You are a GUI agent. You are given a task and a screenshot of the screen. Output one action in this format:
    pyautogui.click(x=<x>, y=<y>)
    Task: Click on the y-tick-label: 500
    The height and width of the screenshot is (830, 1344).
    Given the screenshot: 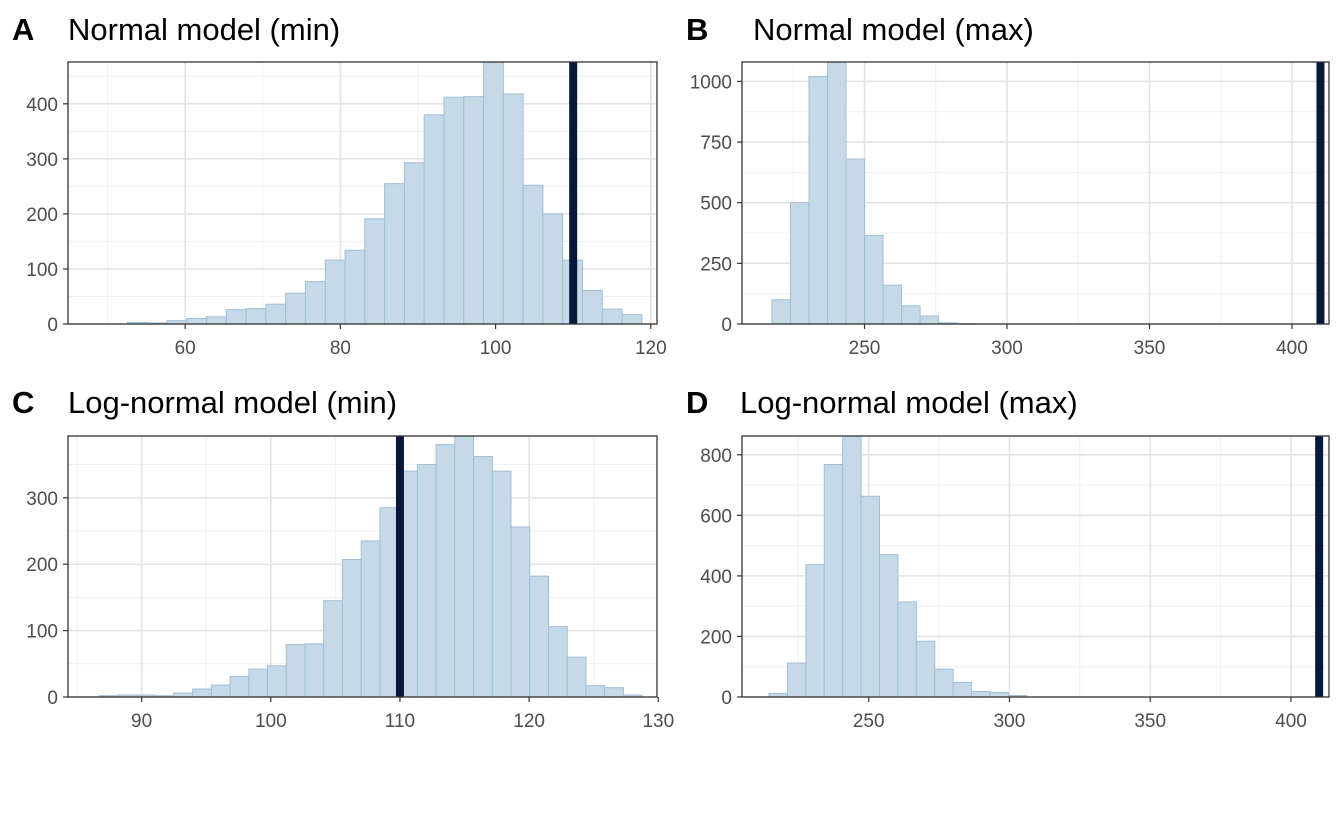 What is the action you would take?
    pyautogui.click(x=716, y=204)
    